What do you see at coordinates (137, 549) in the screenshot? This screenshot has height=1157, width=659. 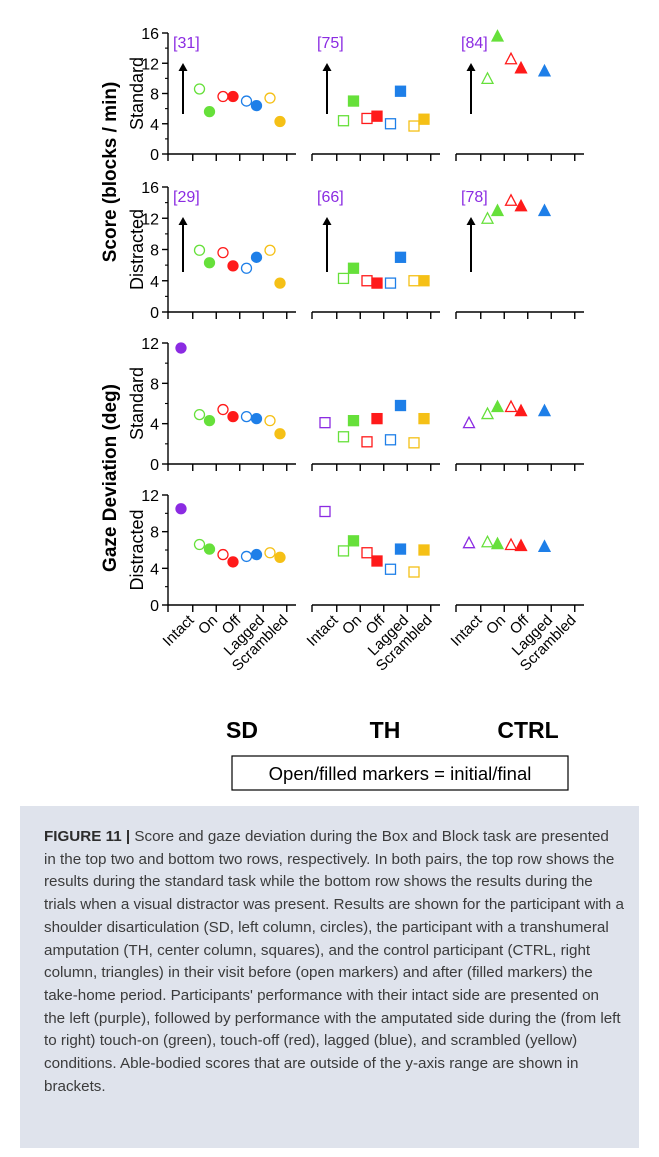 I see `panel-4-ylabel: Distracted` at bounding box center [137, 549].